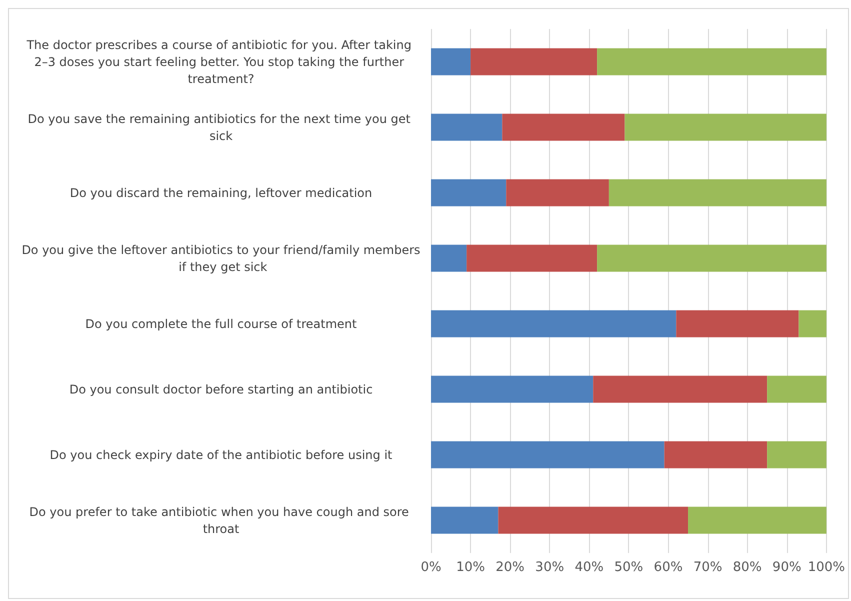  Describe the element at coordinates (470, 567) in the screenshot. I see `x-tick-label: 10%` at that location.